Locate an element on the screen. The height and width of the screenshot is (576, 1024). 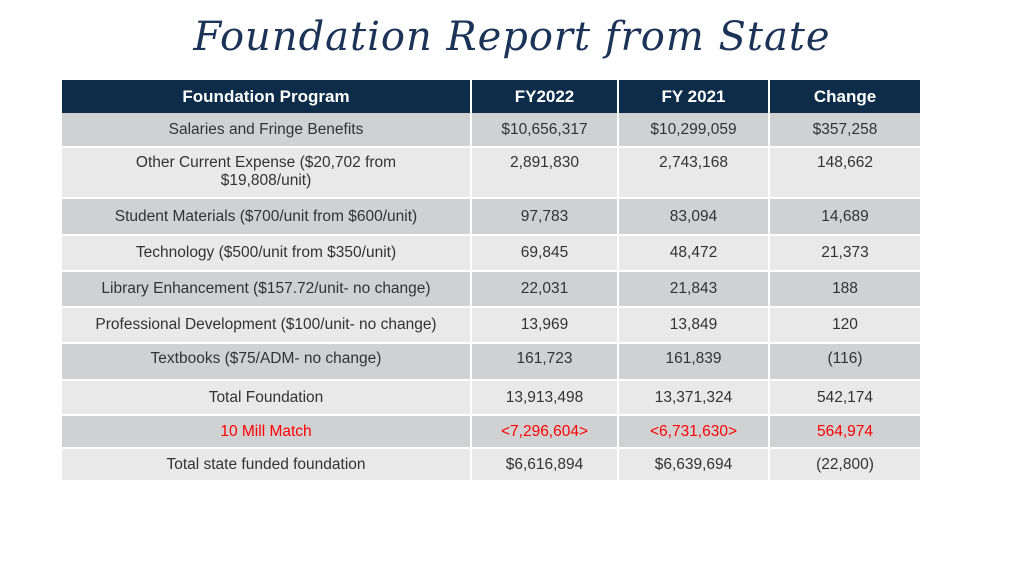
change-cell: 542,174 is located at coordinates (844, 398).